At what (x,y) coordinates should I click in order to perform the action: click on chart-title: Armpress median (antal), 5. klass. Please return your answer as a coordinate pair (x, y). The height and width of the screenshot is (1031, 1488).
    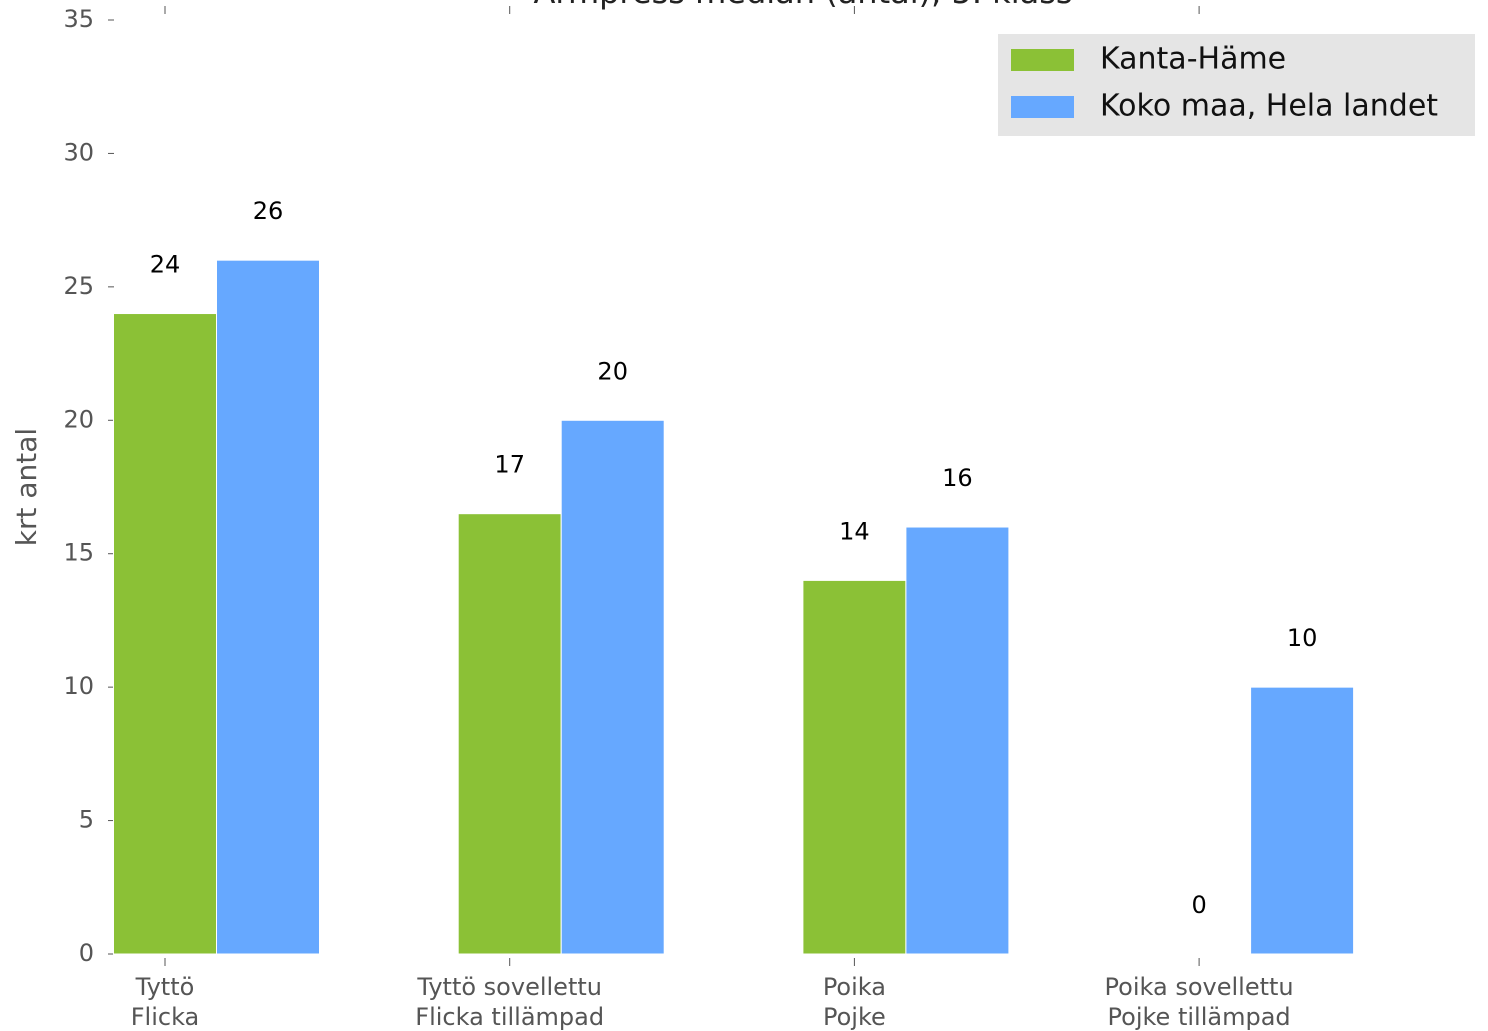
    Looking at the image, I should click on (802, 5).